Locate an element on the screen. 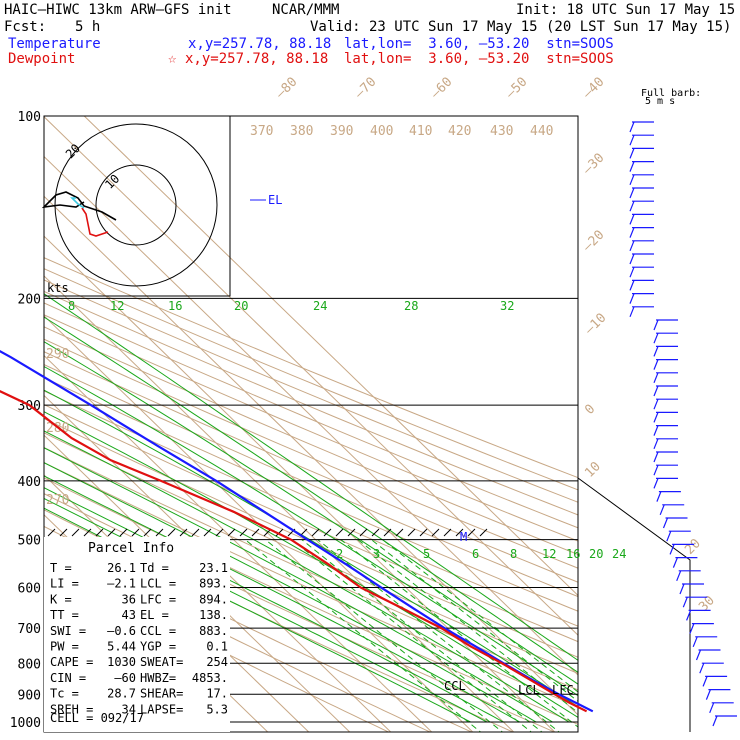  mixing-ratio-label: 16 is located at coordinates (573, 554).